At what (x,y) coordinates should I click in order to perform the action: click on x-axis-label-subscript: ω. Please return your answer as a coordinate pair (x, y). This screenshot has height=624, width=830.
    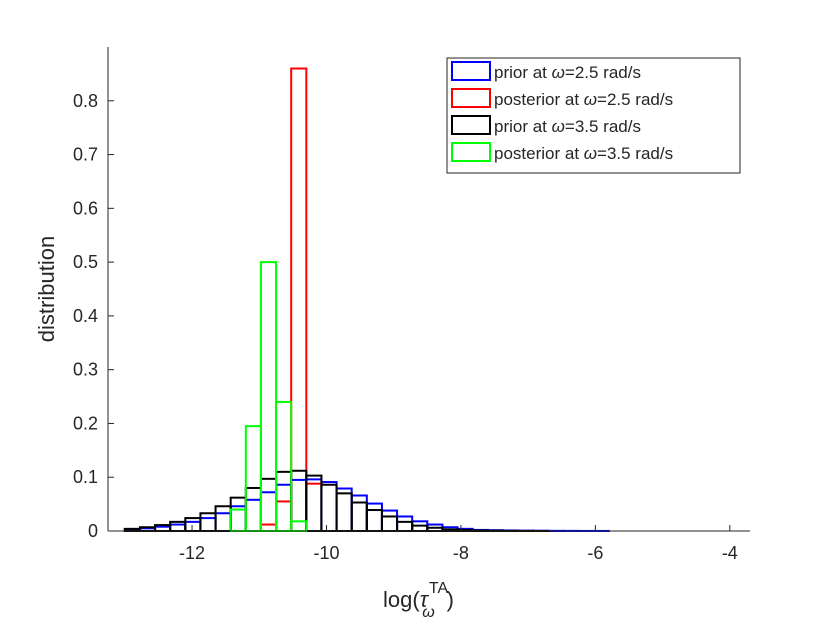
    Looking at the image, I should click on (428, 612).